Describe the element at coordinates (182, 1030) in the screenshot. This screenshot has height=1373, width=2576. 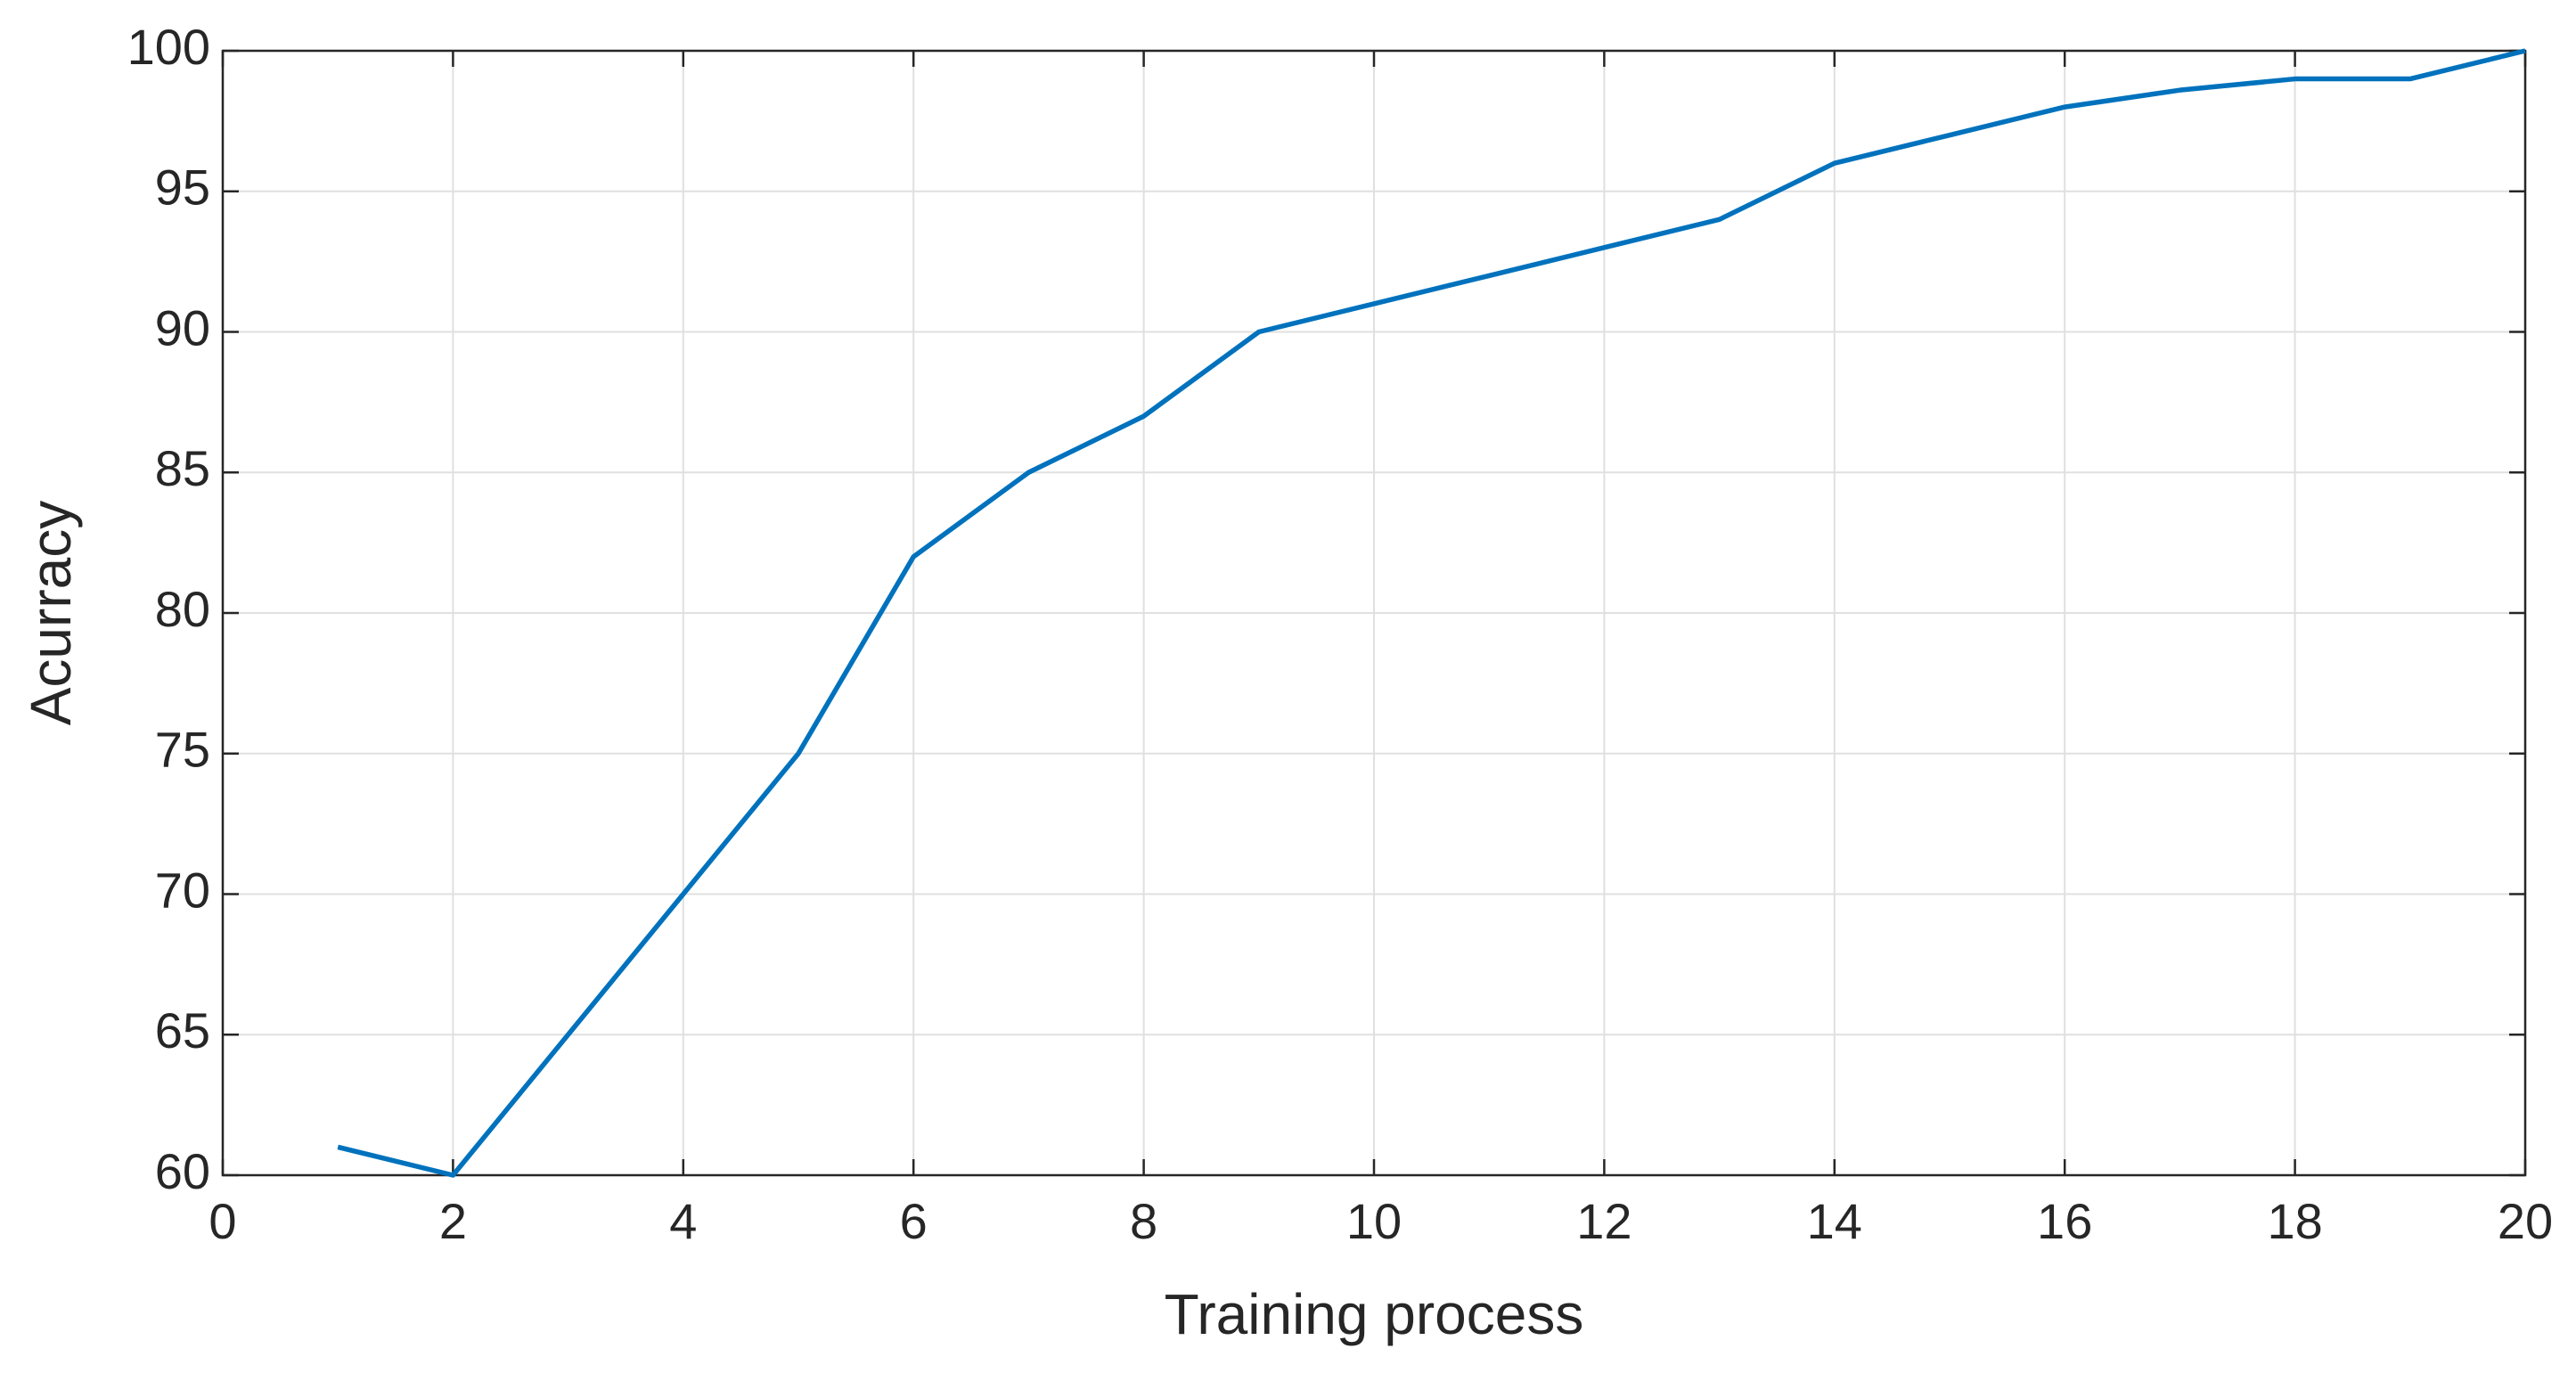
I see `y-tick-label: 65` at that location.